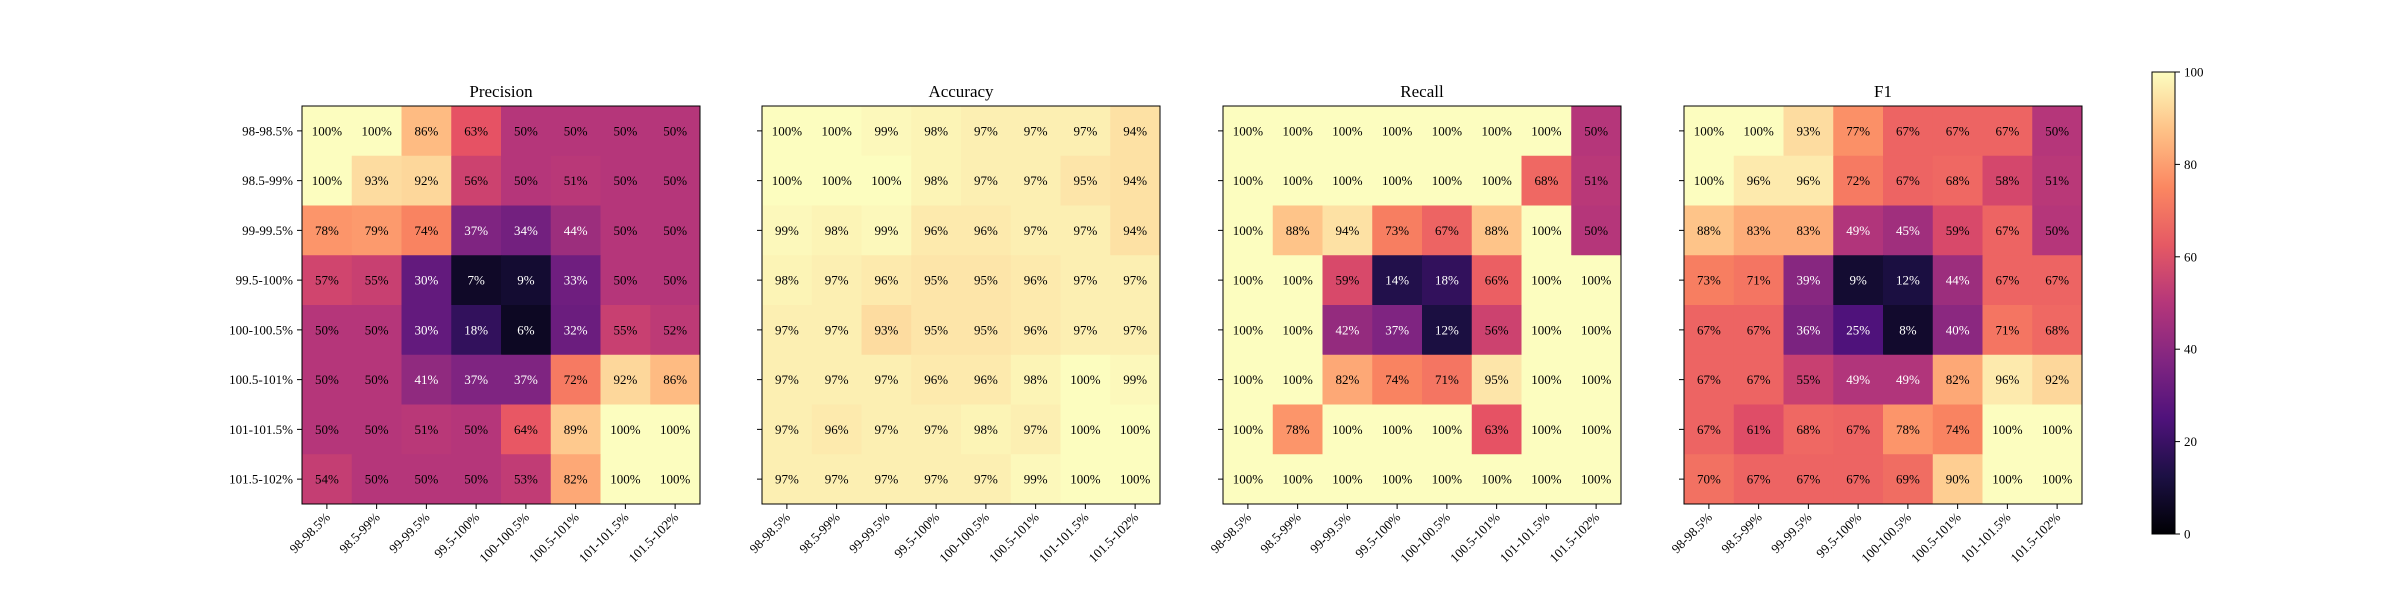 The height and width of the screenshot is (600, 2400). Describe the element at coordinates (576, 180) in the screenshot. I see `cell-value-label: 51%` at that location.